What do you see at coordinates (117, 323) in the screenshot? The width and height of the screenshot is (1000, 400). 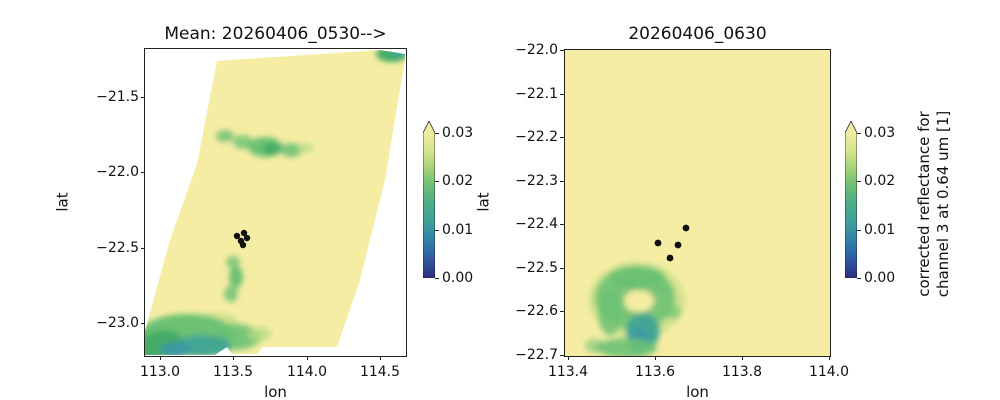 I see `y-tick-label: −23.0` at bounding box center [117, 323].